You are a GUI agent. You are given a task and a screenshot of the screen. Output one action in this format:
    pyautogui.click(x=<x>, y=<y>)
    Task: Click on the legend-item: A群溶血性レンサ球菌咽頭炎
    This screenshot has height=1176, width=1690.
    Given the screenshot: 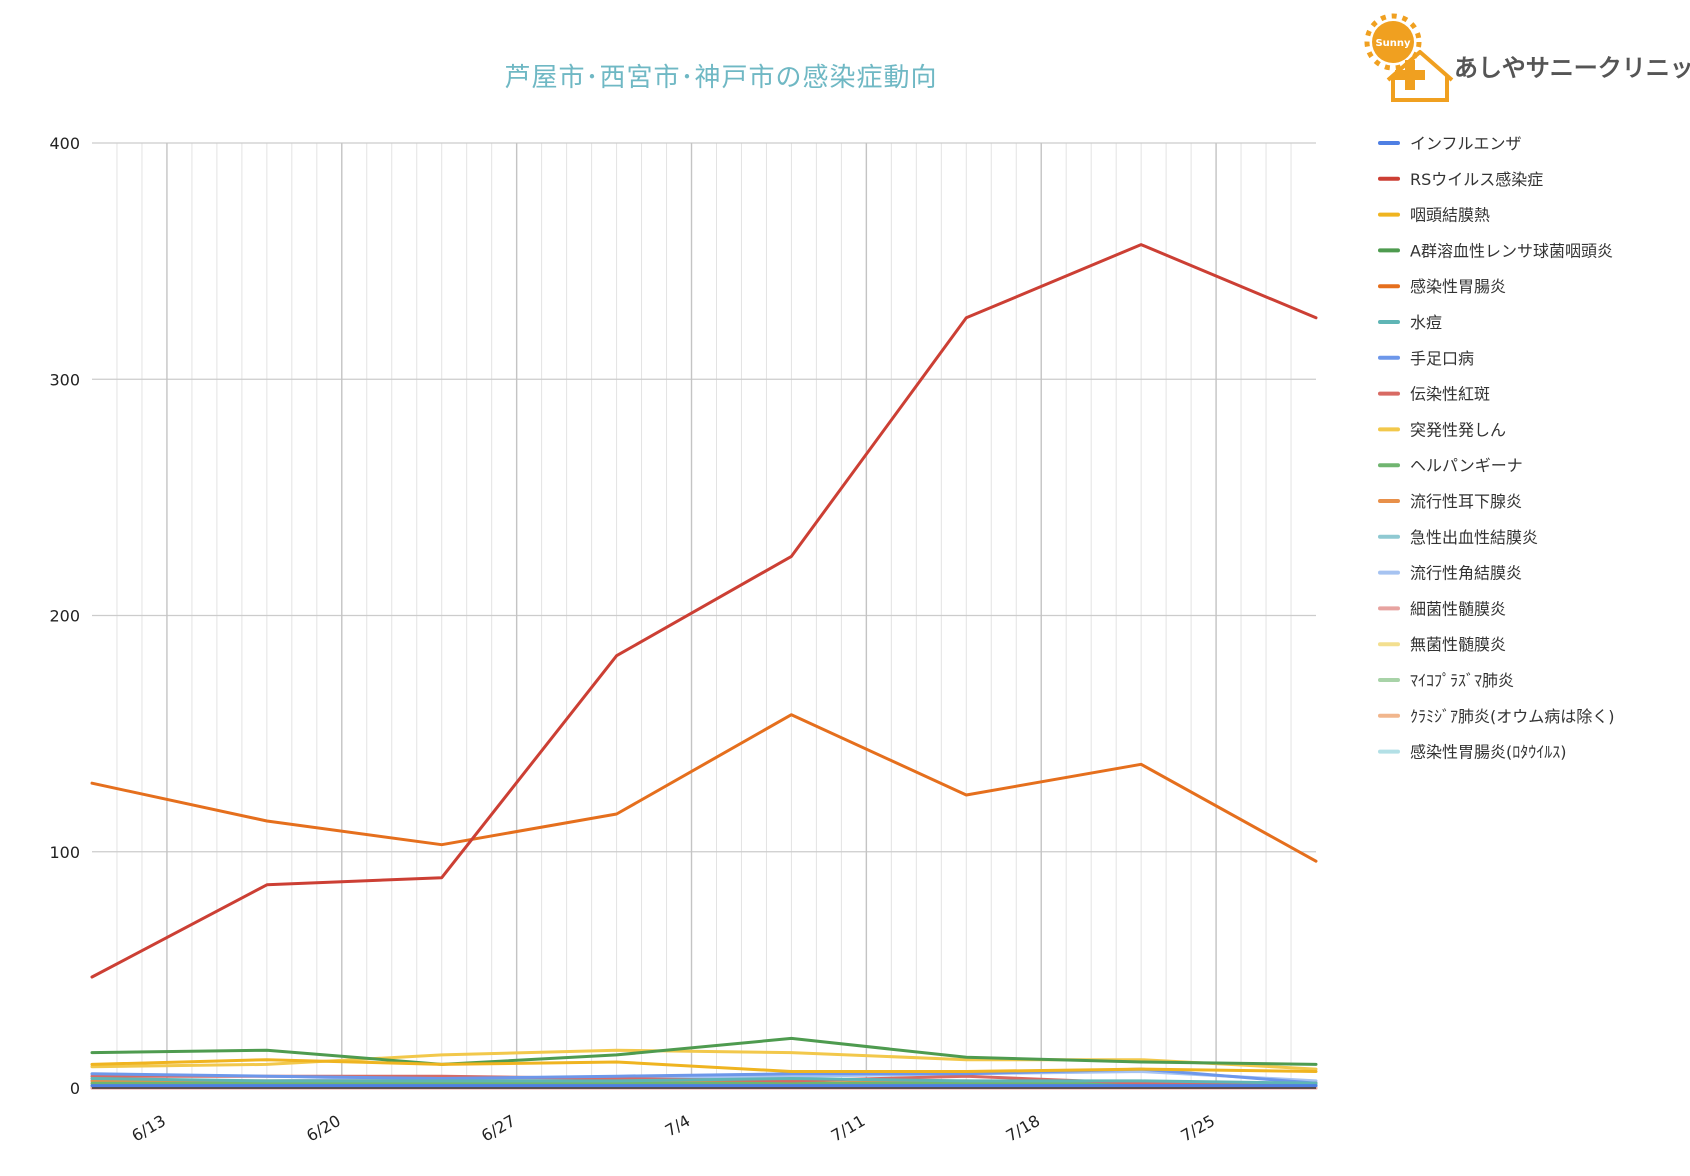 What is the action you would take?
    pyautogui.click(x=1495, y=250)
    